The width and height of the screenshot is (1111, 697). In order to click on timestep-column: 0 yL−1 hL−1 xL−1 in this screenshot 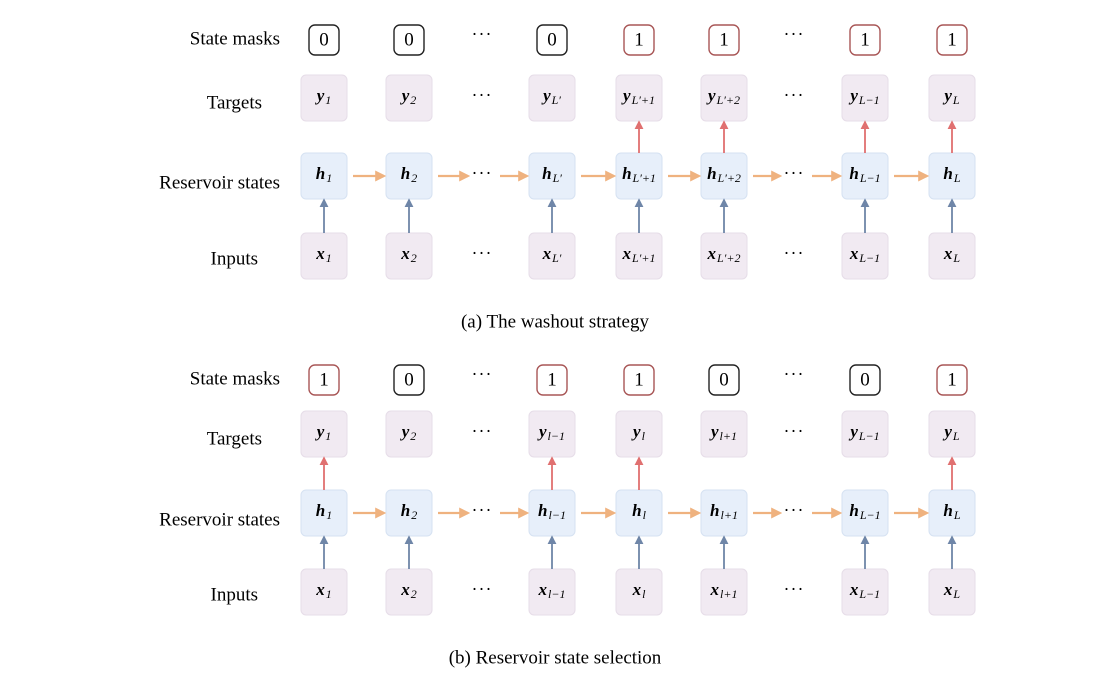, I will do `click(850, 490)`.